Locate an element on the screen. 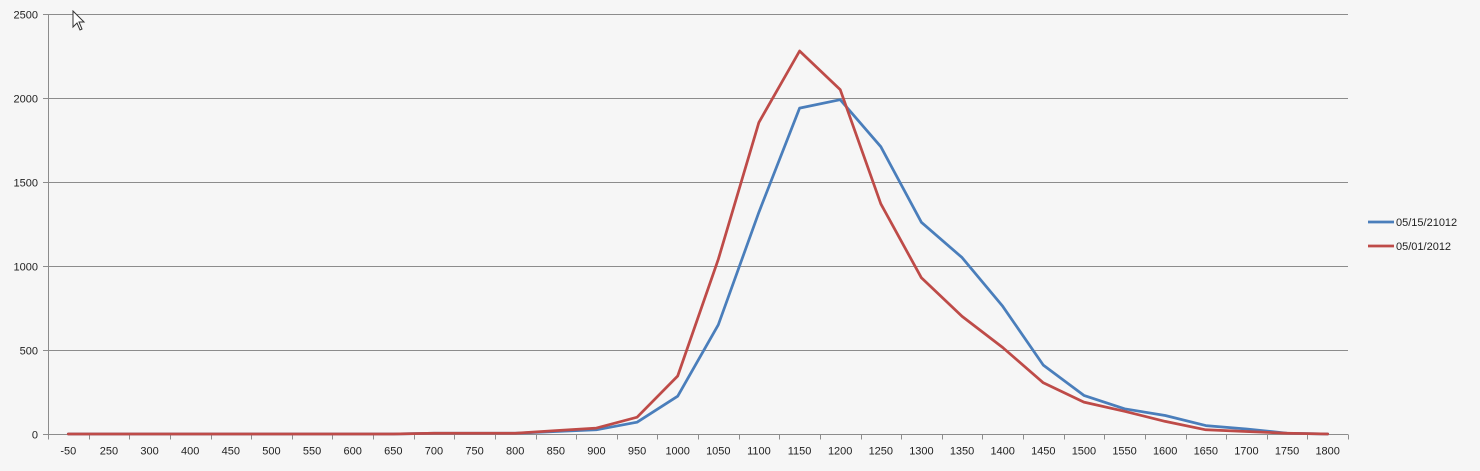  x-tick-label: 1650 is located at coordinates (1206, 452).